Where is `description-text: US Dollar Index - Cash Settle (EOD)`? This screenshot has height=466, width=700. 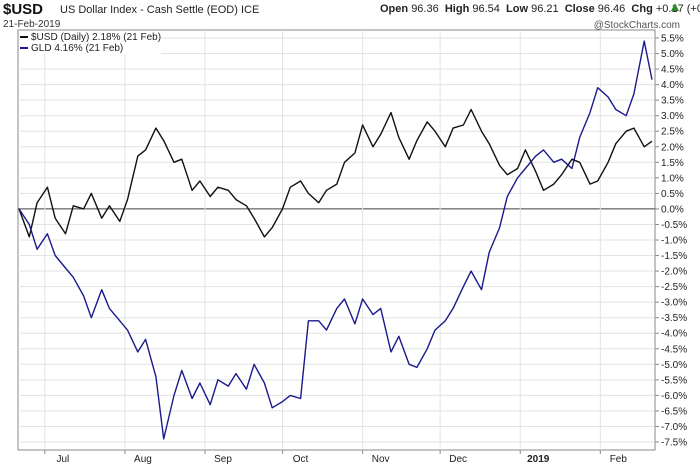
description-text: US Dollar Index - Cash Settle (EOD) is located at coordinates (149, 10).